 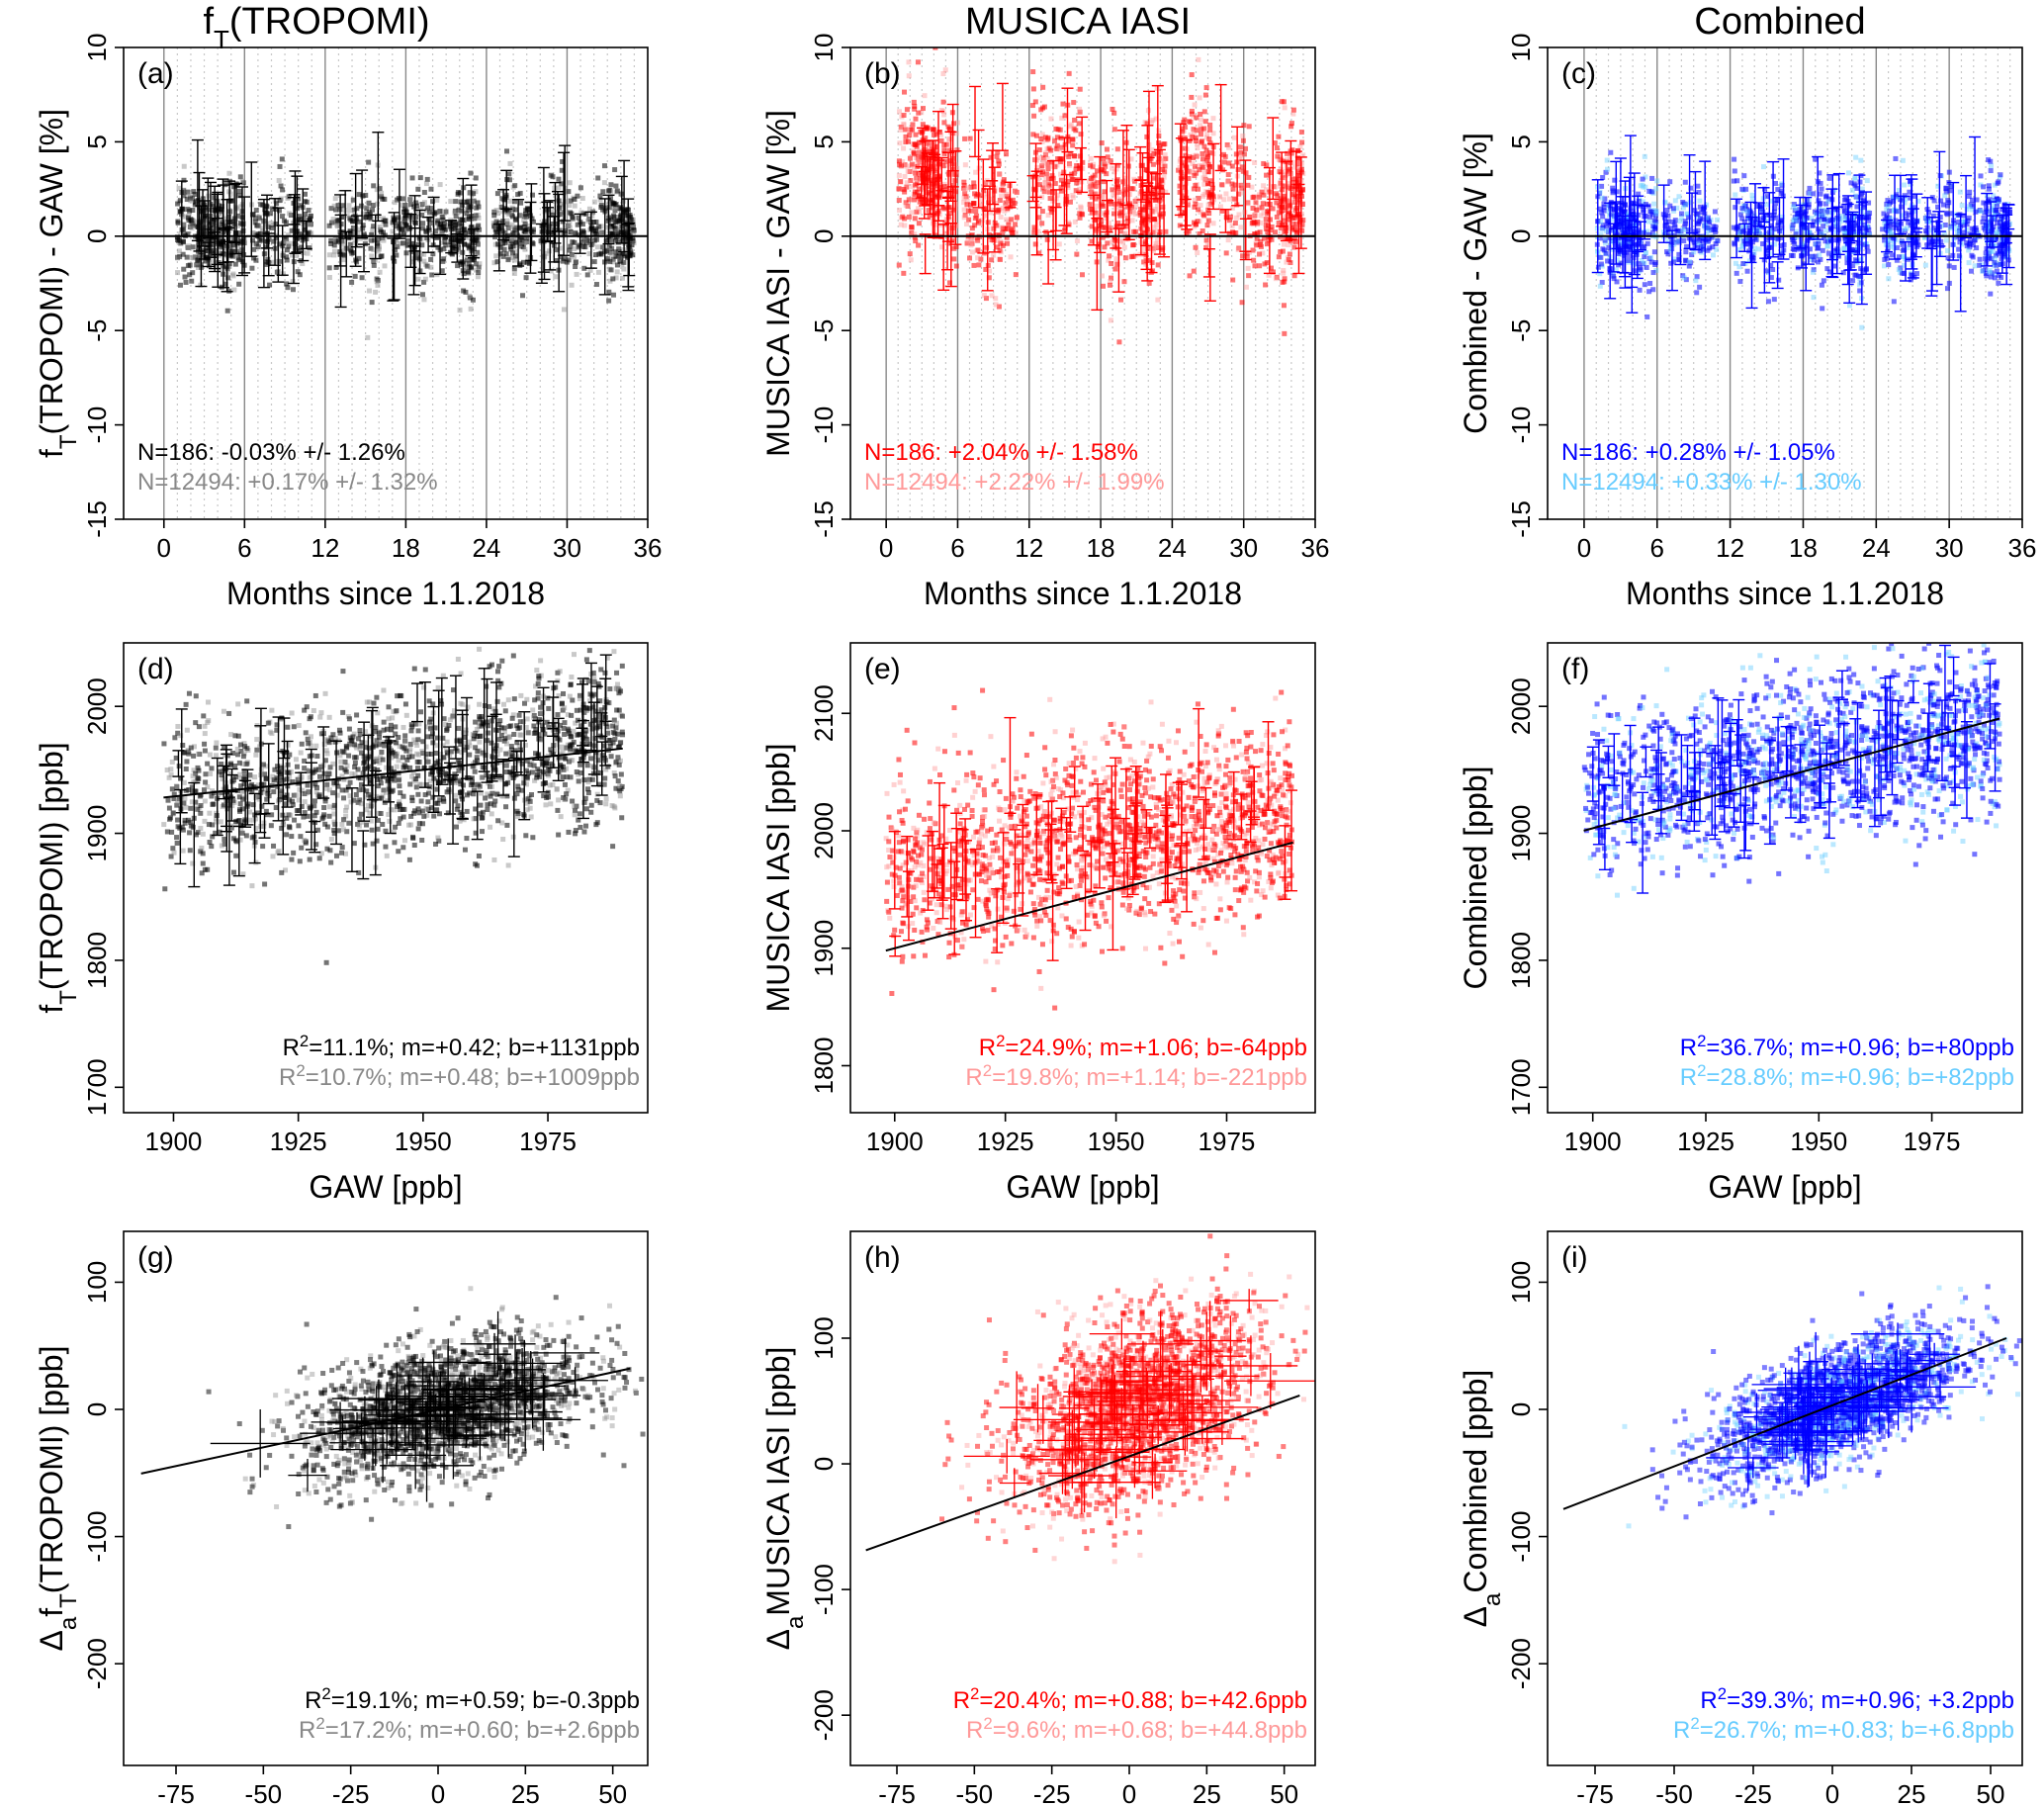 I want to click on column-title-tropomi-f: f, so click(x=208, y=22).